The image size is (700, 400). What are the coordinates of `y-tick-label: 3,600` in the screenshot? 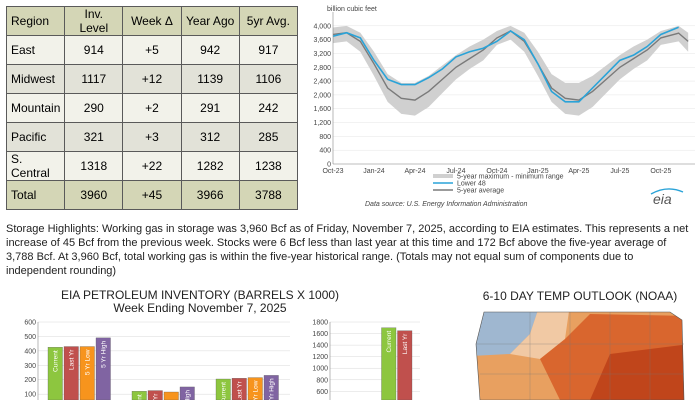 It's located at (322, 40).